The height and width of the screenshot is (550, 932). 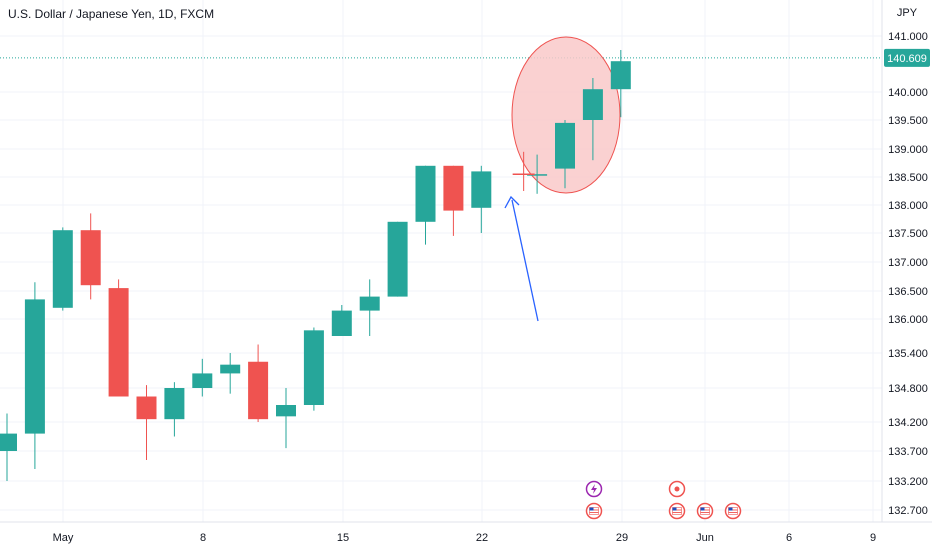 What do you see at coordinates (343, 538) in the screenshot?
I see `time-tick-label: 15` at bounding box center [343, 538].